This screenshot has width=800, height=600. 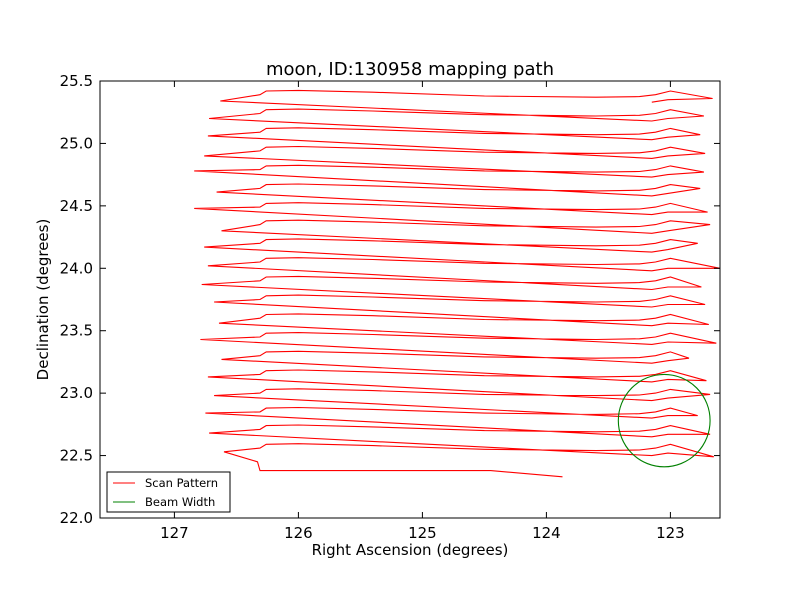 What do you see at coordinates (181, 483) in the screenshot?
I see `legend-label-scan-pattern: Scan Pattern` at bounding box center [181, 483].